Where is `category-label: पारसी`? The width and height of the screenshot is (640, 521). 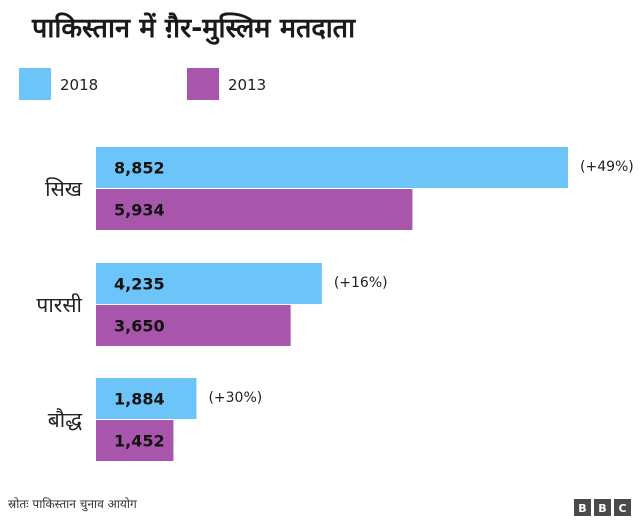
category-label: पारसी is located at coordinates (59, 305).